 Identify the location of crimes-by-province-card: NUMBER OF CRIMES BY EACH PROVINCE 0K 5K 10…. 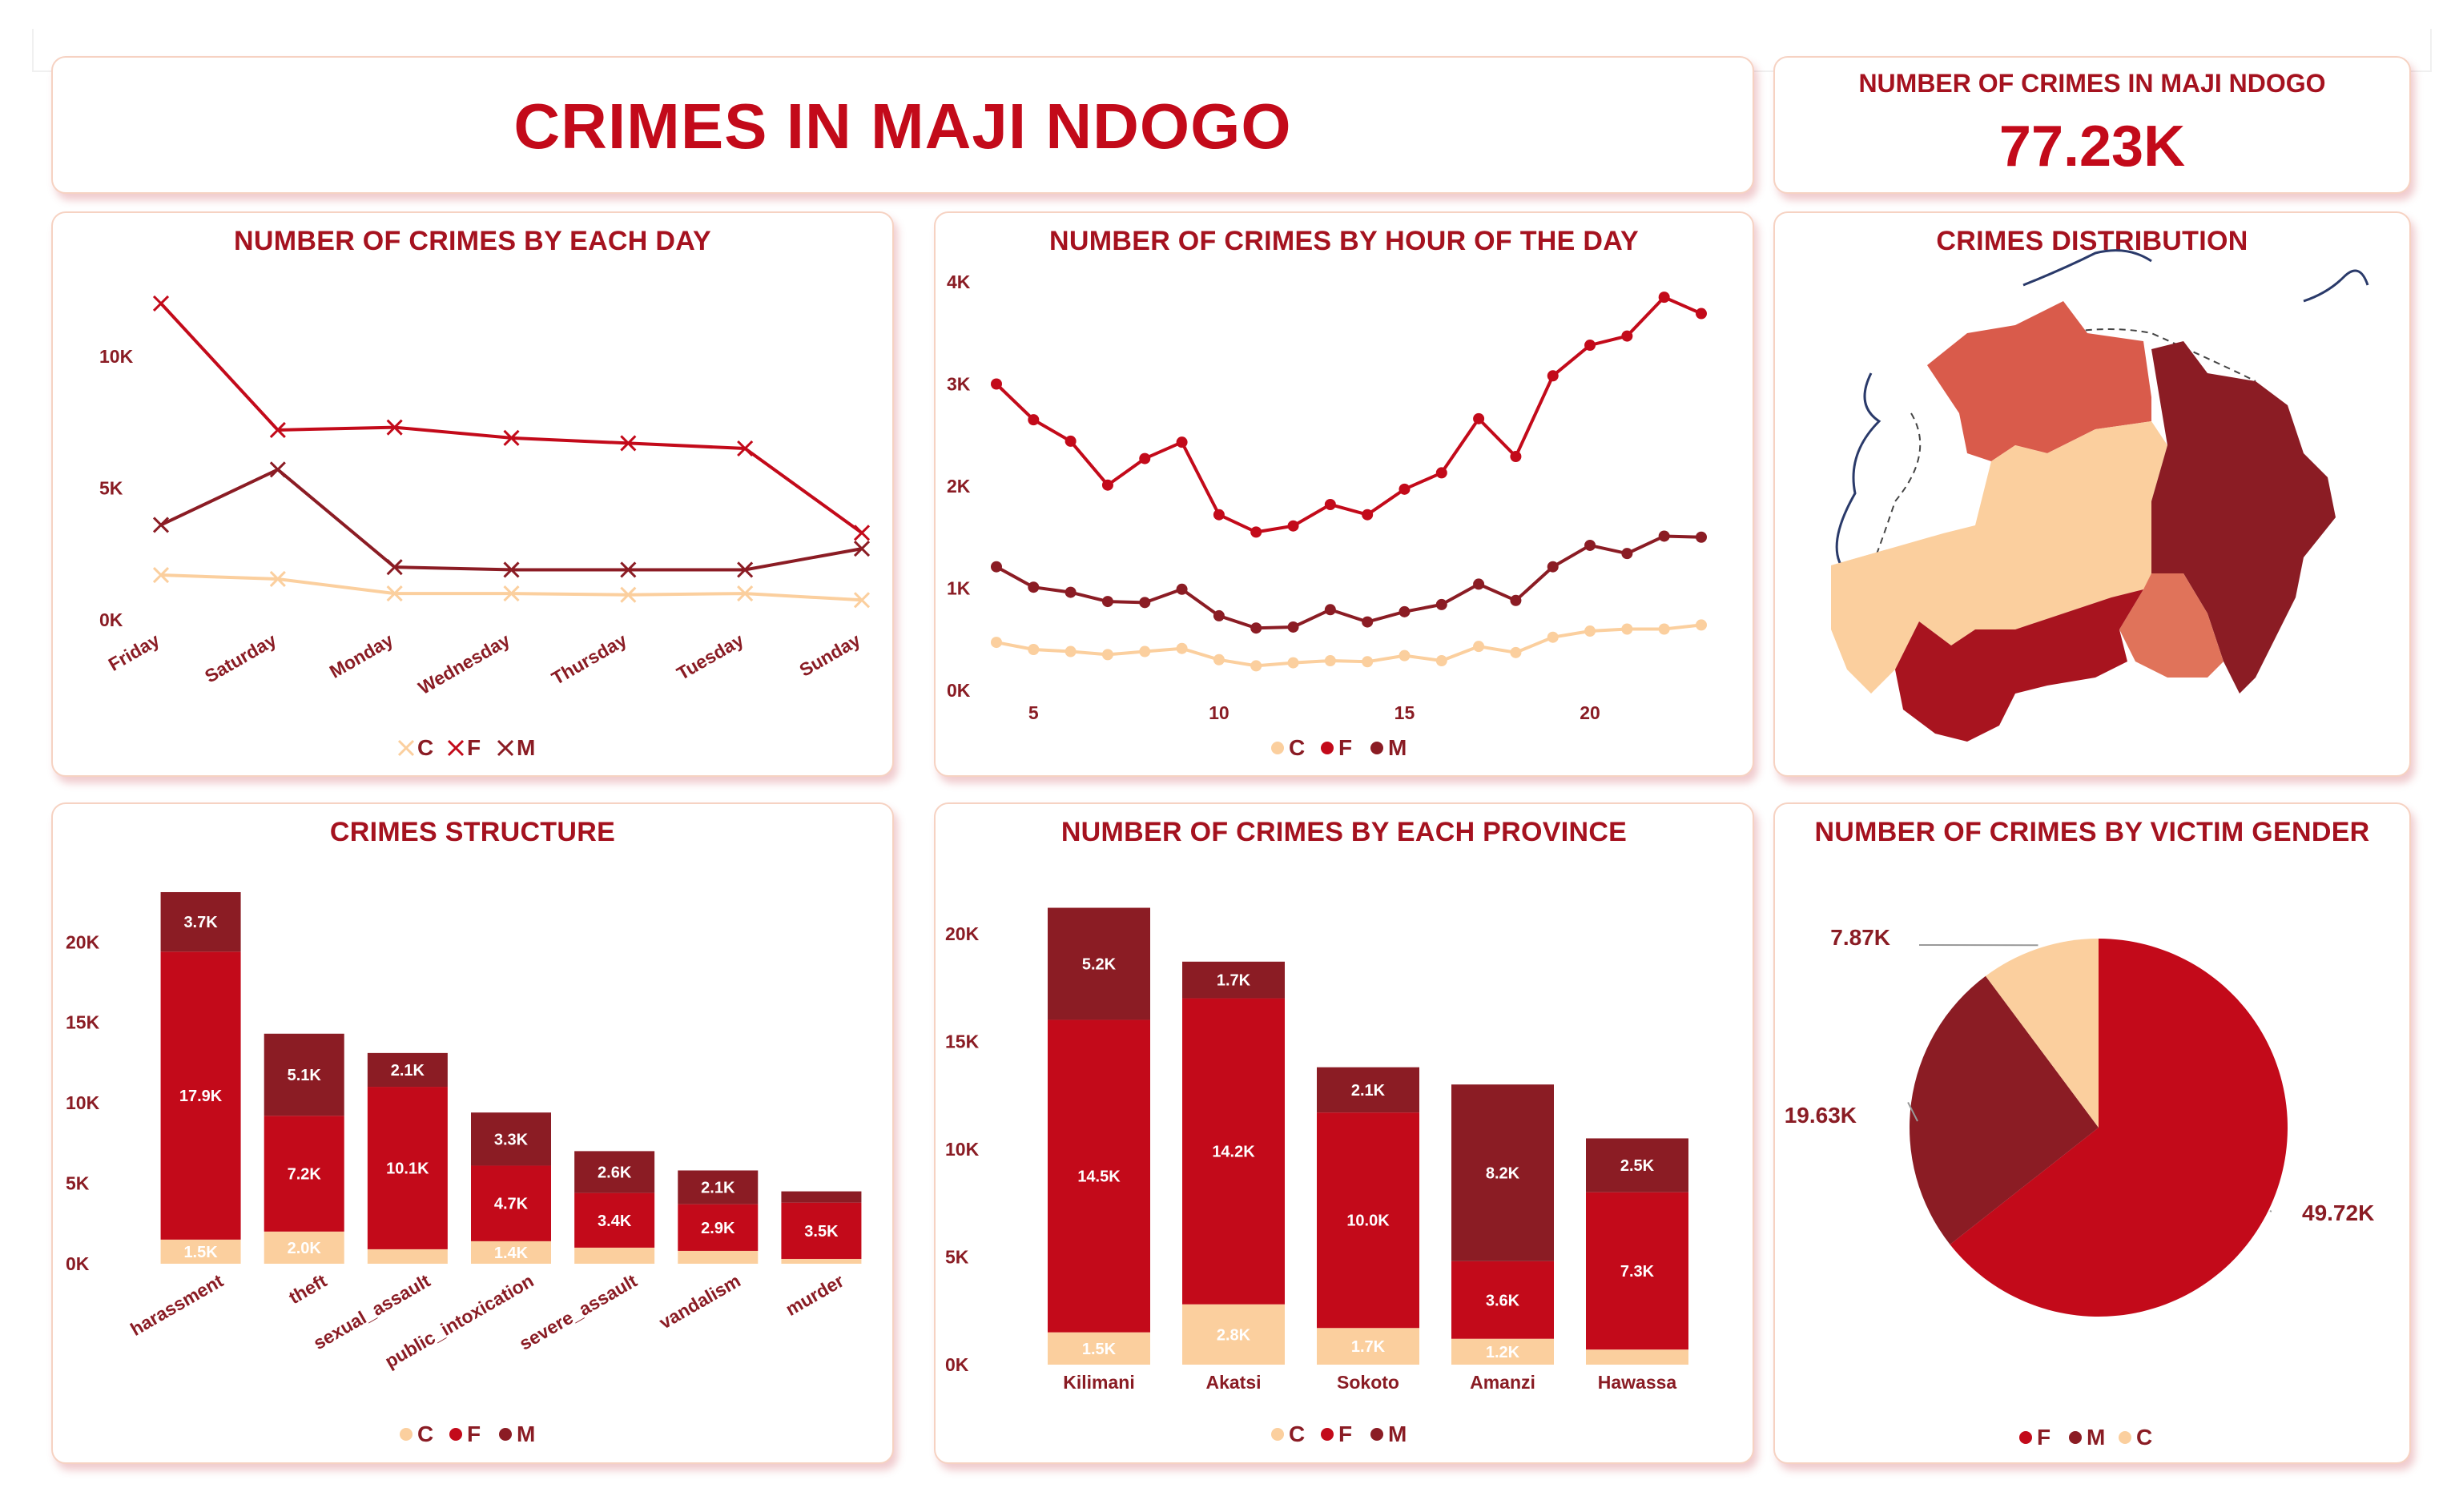
(1344, 1133).